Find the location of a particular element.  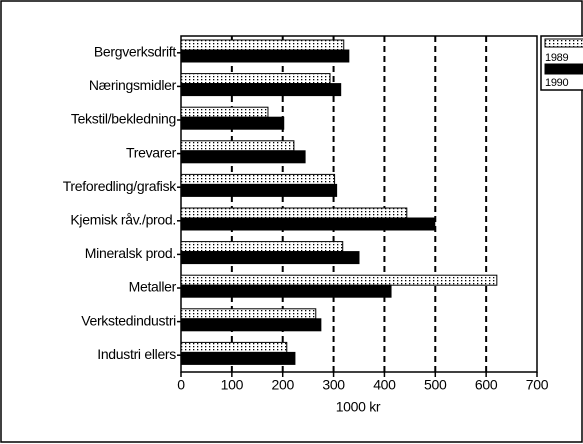

x-tick-label: 500 is located at coordinates (435, 385).